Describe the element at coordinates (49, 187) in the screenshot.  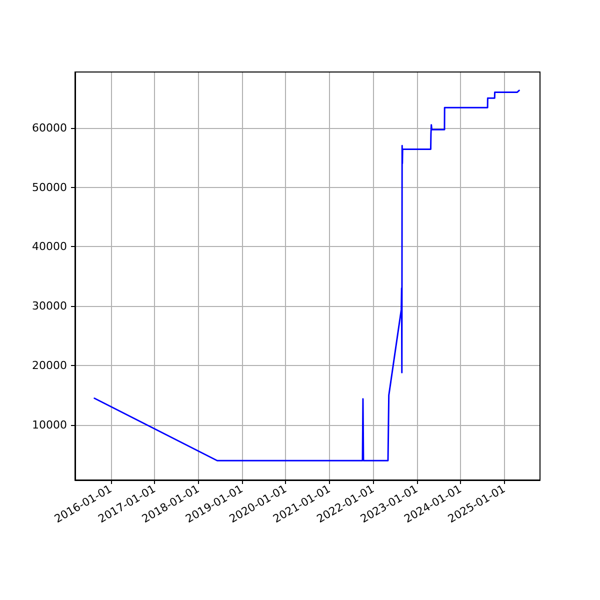
I see `y-tick-label: 50000` at that location.